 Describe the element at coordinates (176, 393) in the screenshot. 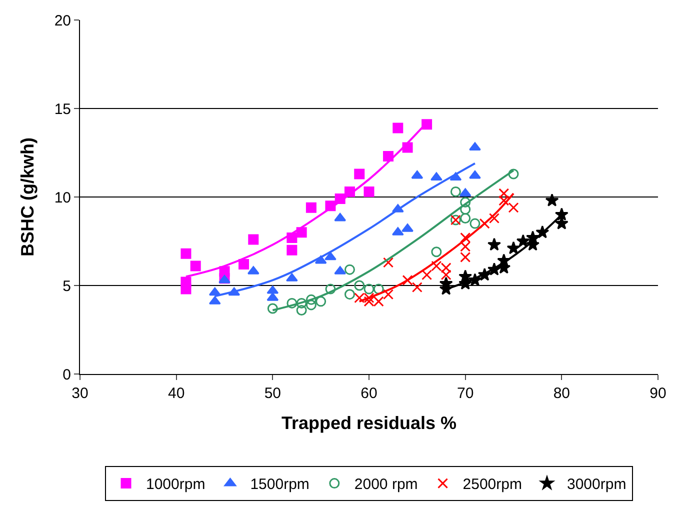

I see `x-tick-label: 40` at that location.